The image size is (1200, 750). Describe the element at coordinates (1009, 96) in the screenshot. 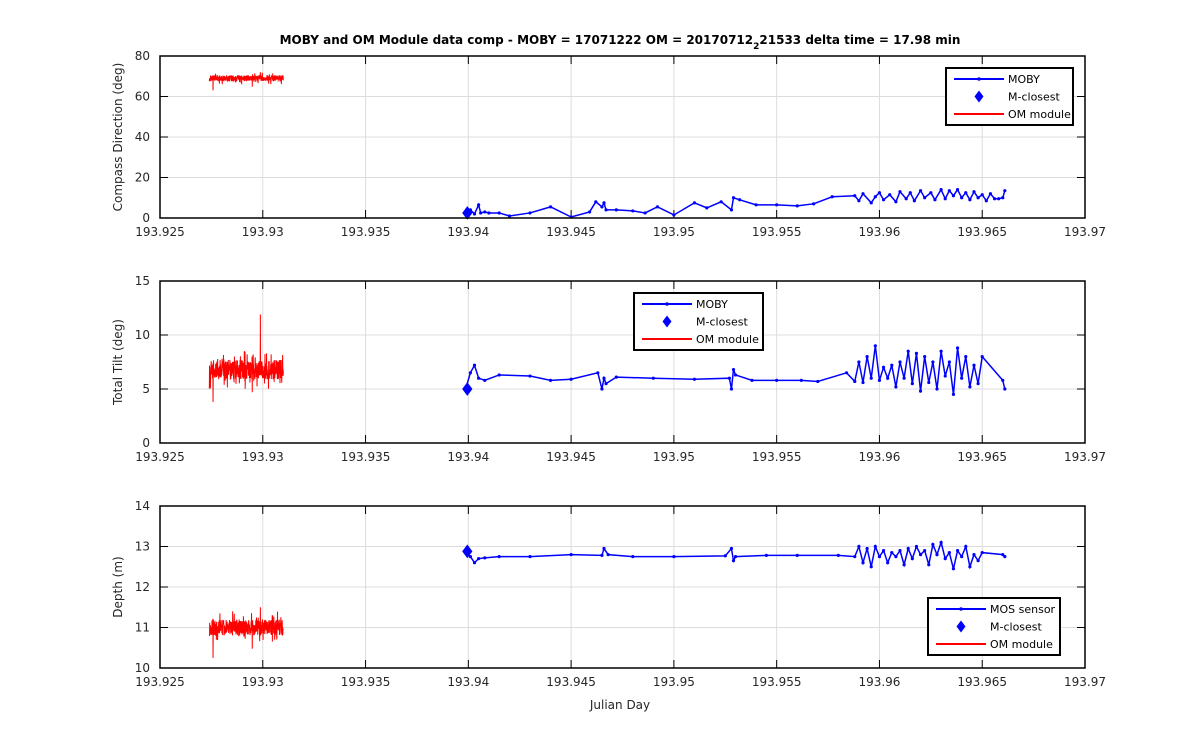

I see `legend: MOBY M-closest OM module` at that location.